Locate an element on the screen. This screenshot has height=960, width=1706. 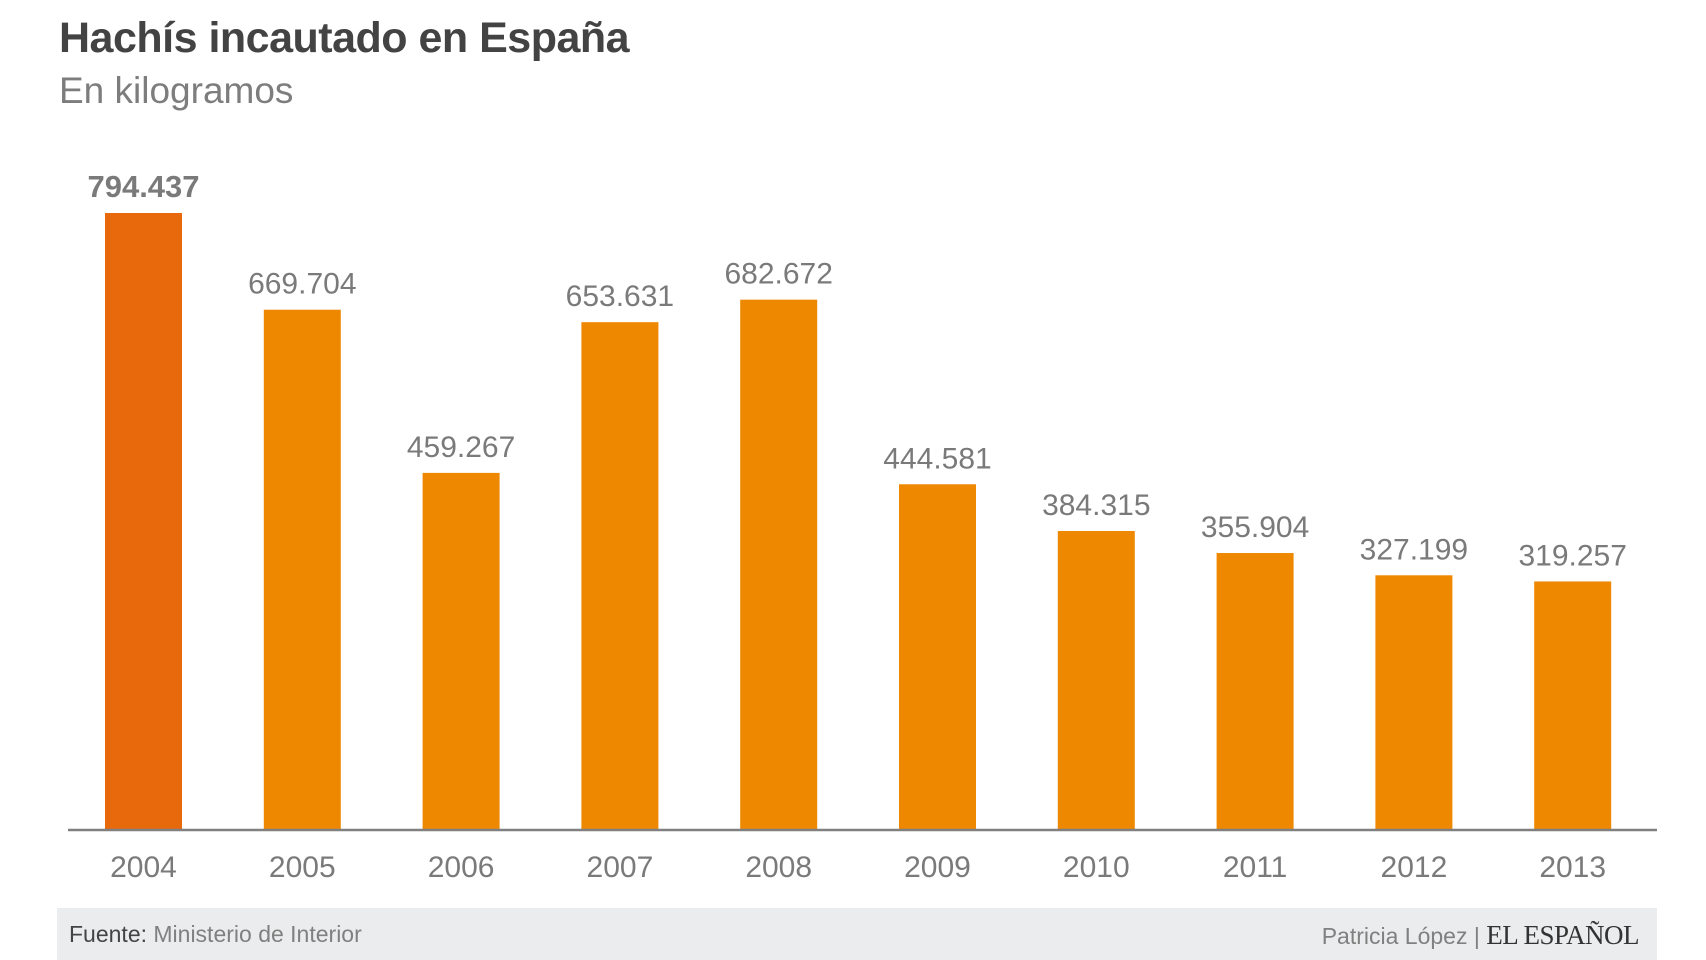
value-label: 459.267 is located at coordinates (461, 447).